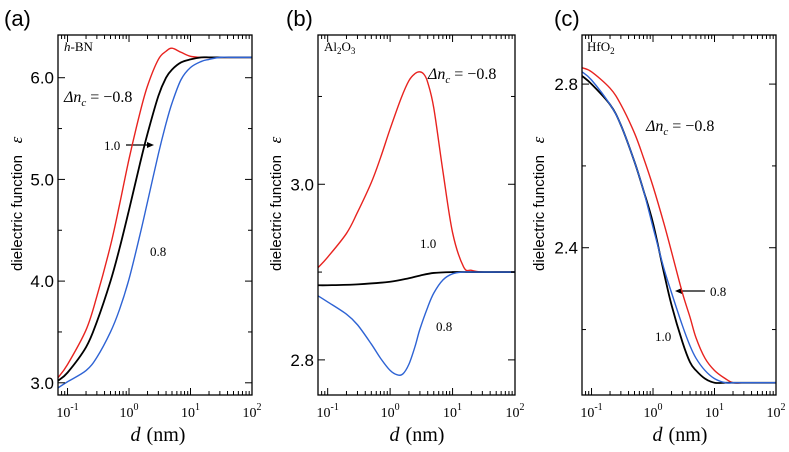 This screenshot has width=789, height=452. I want to click on y-tick-label: 6.0, so click(42, 78).